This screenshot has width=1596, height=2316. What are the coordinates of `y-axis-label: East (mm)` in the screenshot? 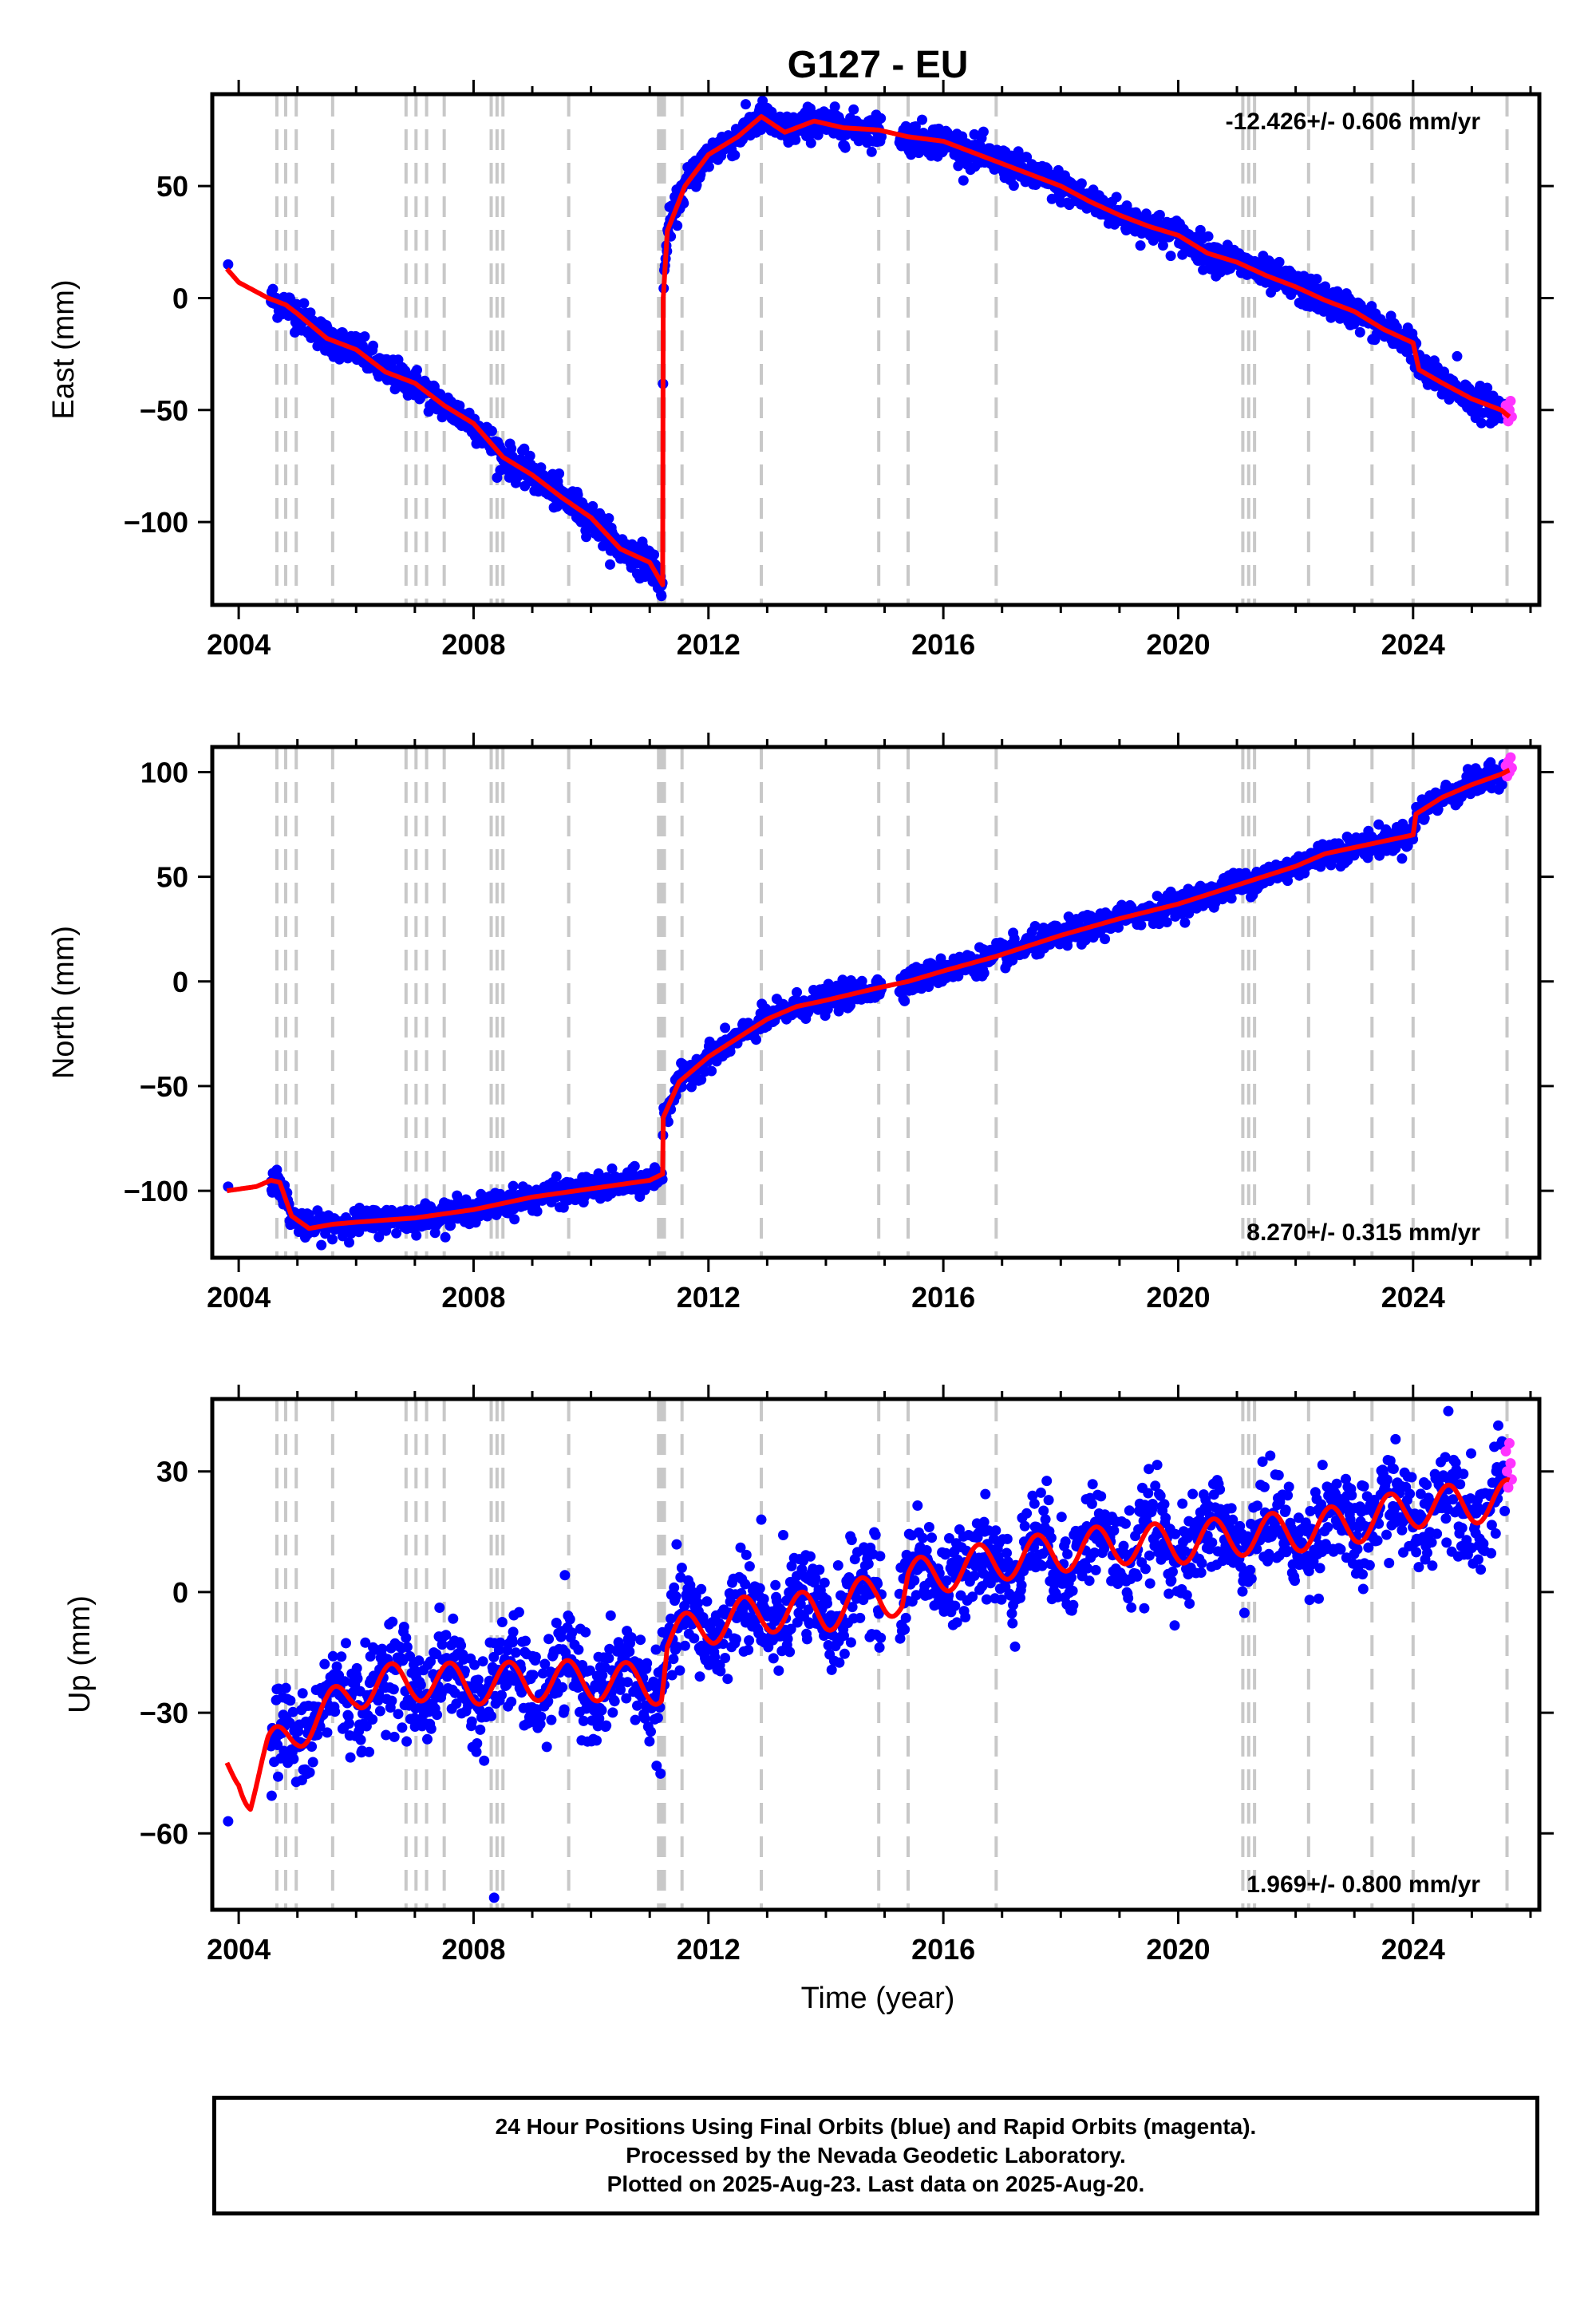 It's located at (64, 349).